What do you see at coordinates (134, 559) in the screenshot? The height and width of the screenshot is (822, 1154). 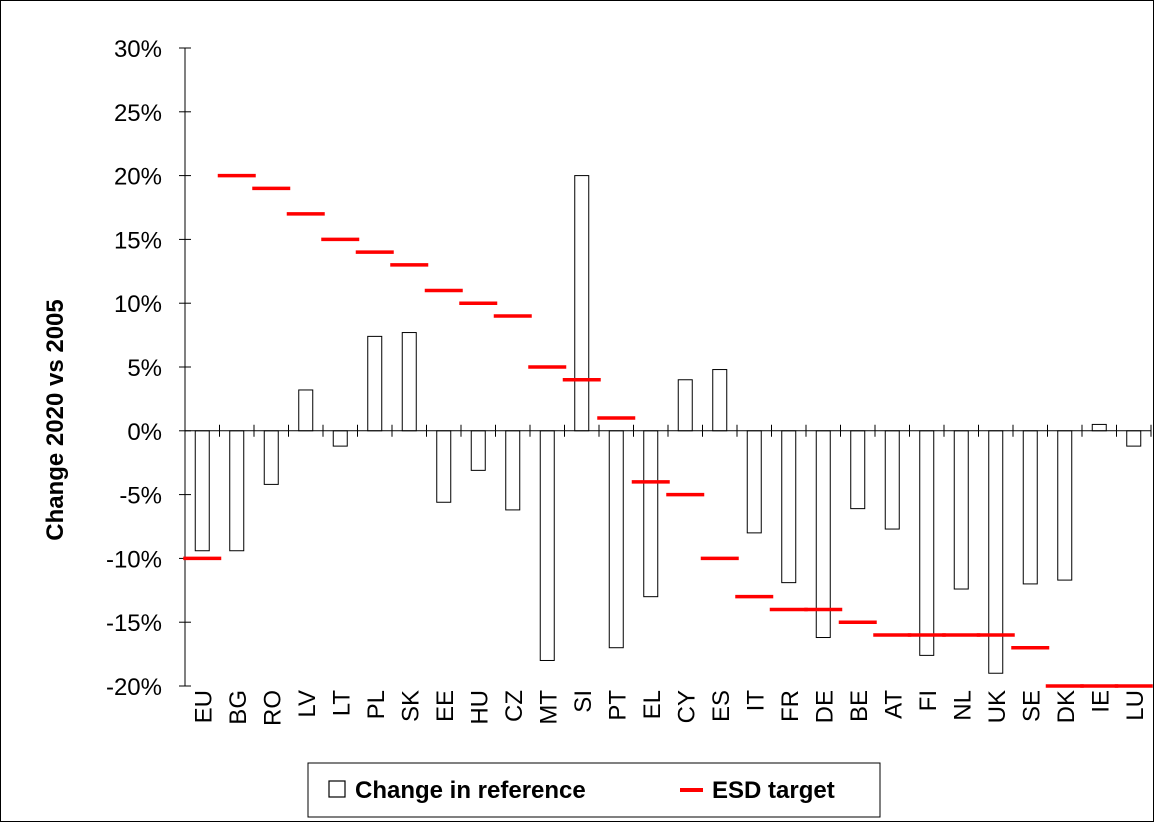 I see `y-tick-label: -10%` at bounding box center [134, 559].